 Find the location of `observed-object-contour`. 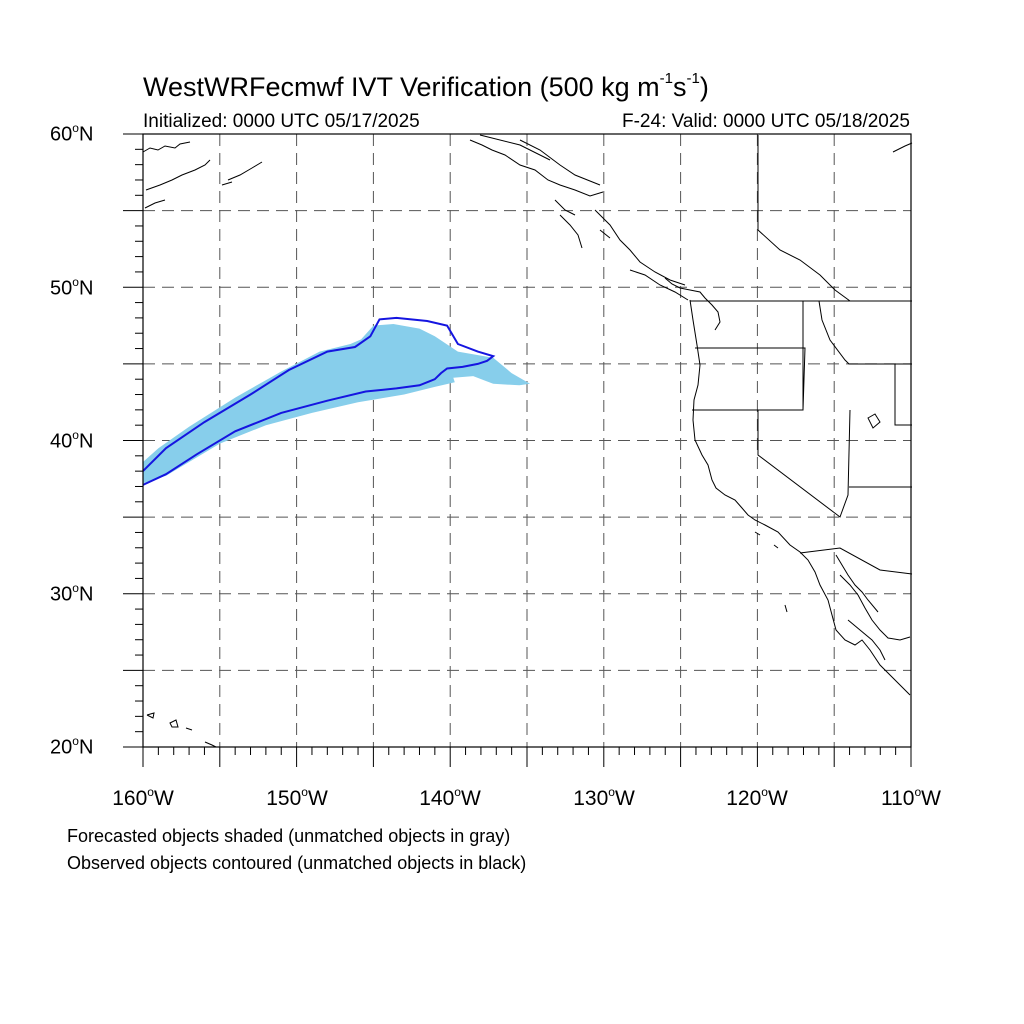

observed-object-contour is located at coordinates (319, 401).